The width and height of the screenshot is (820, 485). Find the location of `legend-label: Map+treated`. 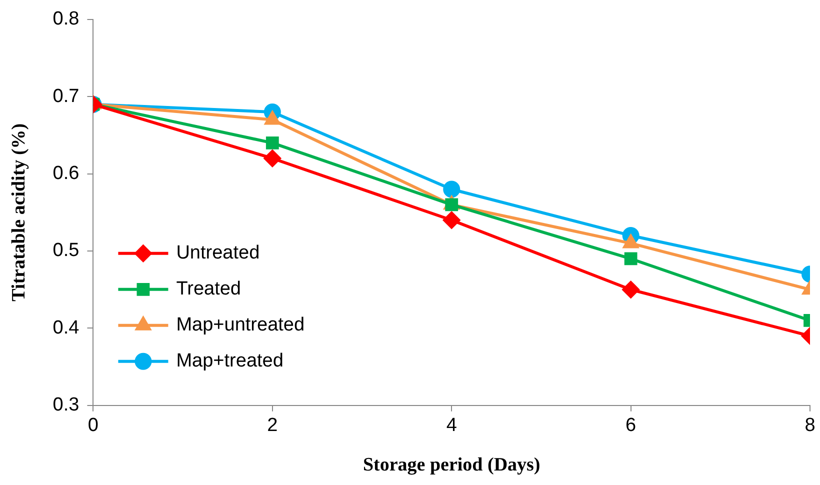

legend-label: Map+treated is located at coordinates (230, 361).